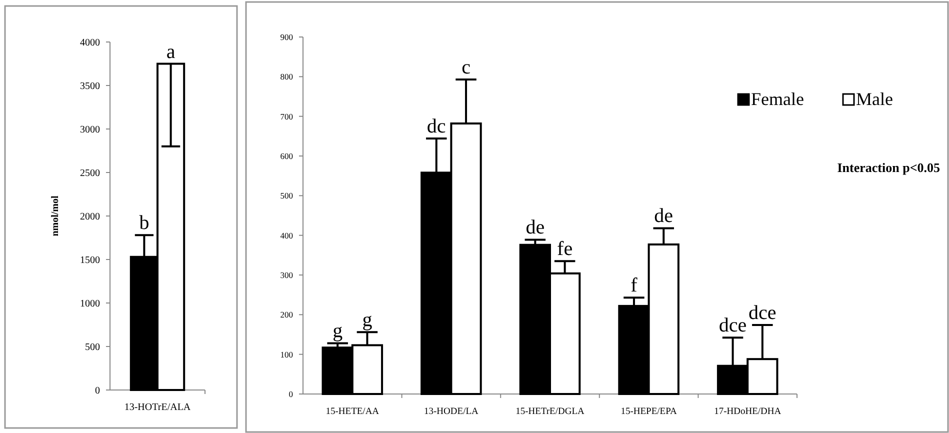  Describe the element at coordinates (888, 167) in the screenshot. I see `text: Interaction p<0.05` at that location.